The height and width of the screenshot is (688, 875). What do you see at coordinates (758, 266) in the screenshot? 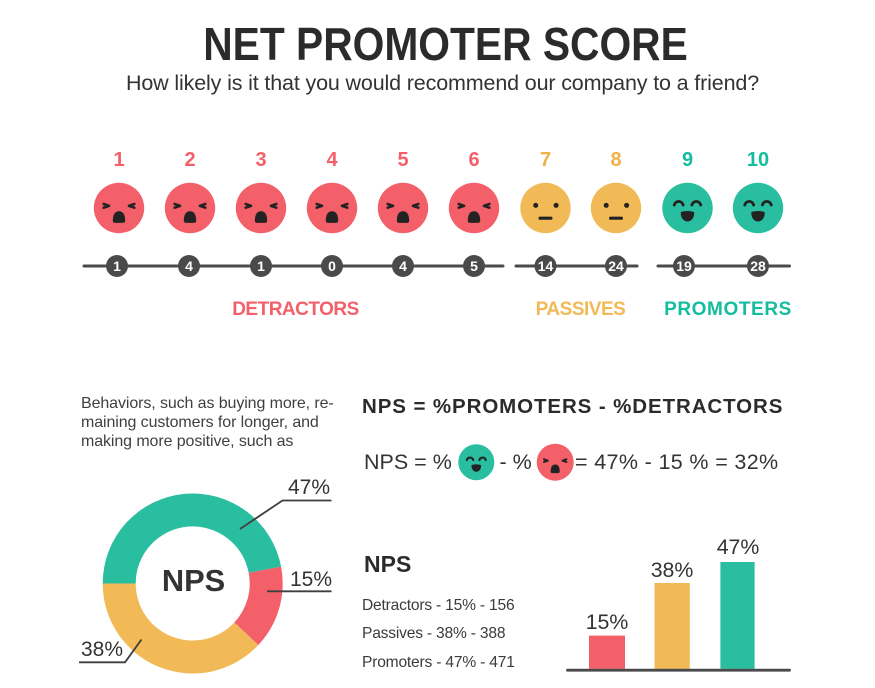
I see `svg-text: 28` at bounding box center [758, 266].